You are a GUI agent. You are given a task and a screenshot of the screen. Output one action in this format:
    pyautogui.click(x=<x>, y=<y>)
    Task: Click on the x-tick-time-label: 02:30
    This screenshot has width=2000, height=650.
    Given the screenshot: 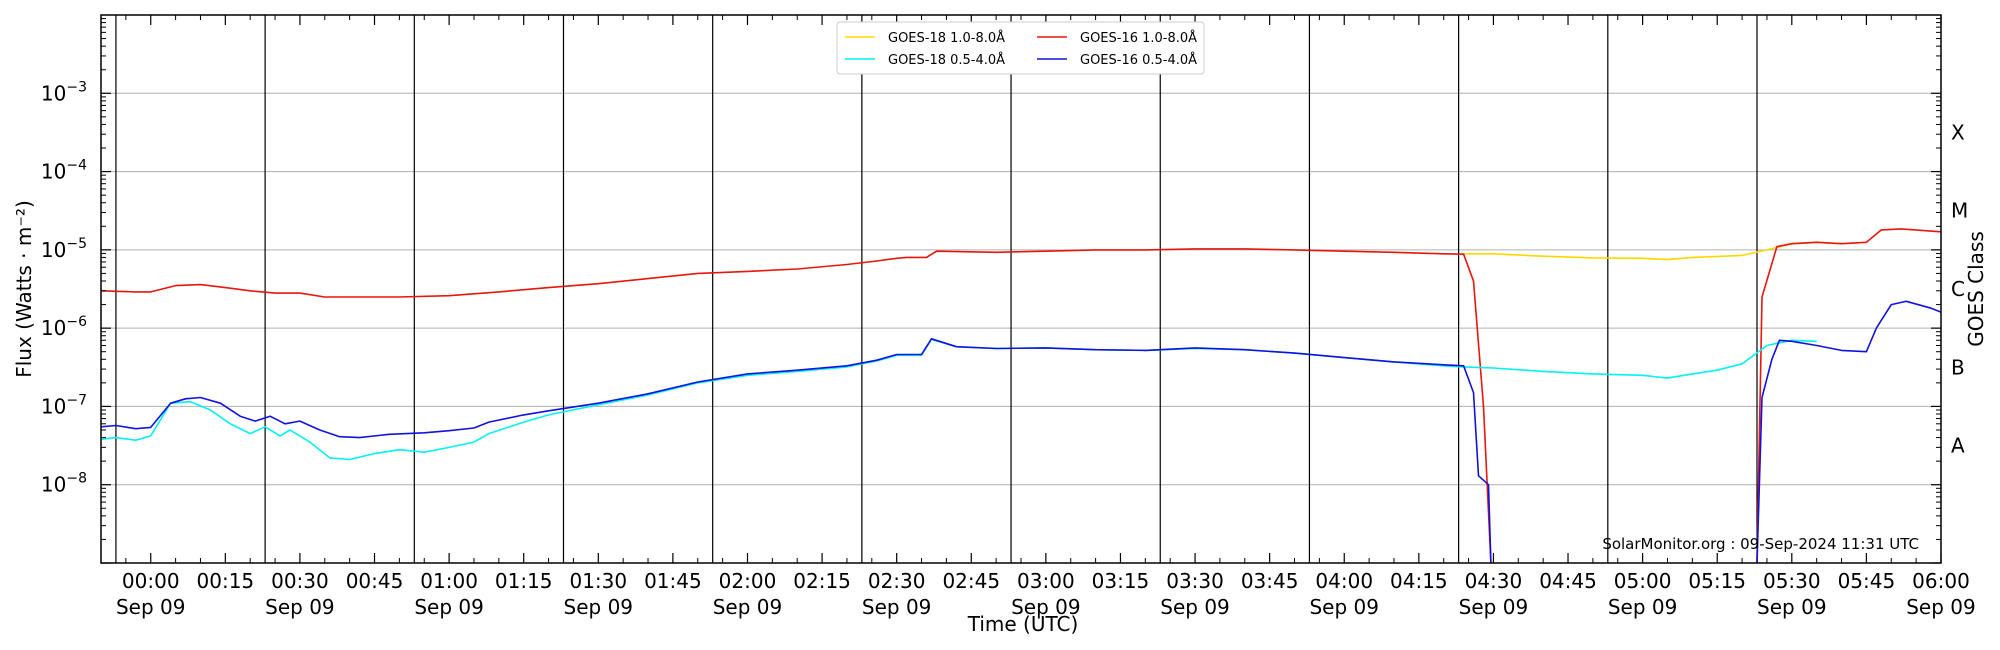 What is the action you would take?
    pyautogui.click(x=897, y=581)
    